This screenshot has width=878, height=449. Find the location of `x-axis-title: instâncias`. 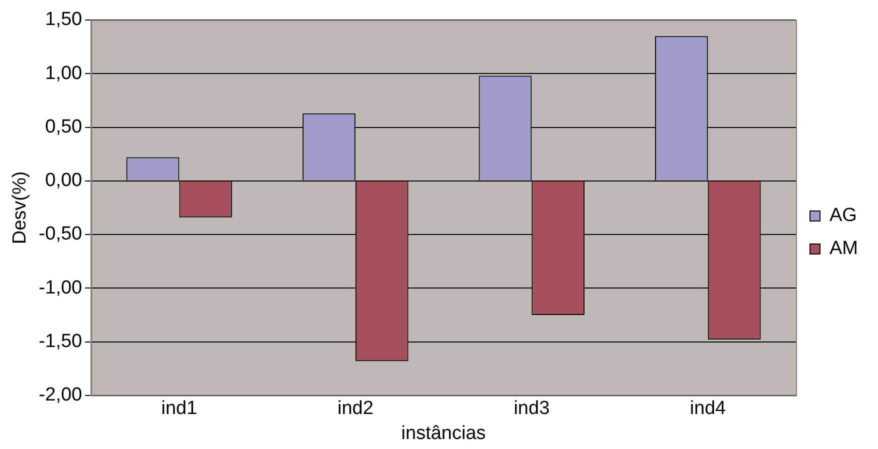

x-axis-title: instâncias is located at coordinates (443, 433).